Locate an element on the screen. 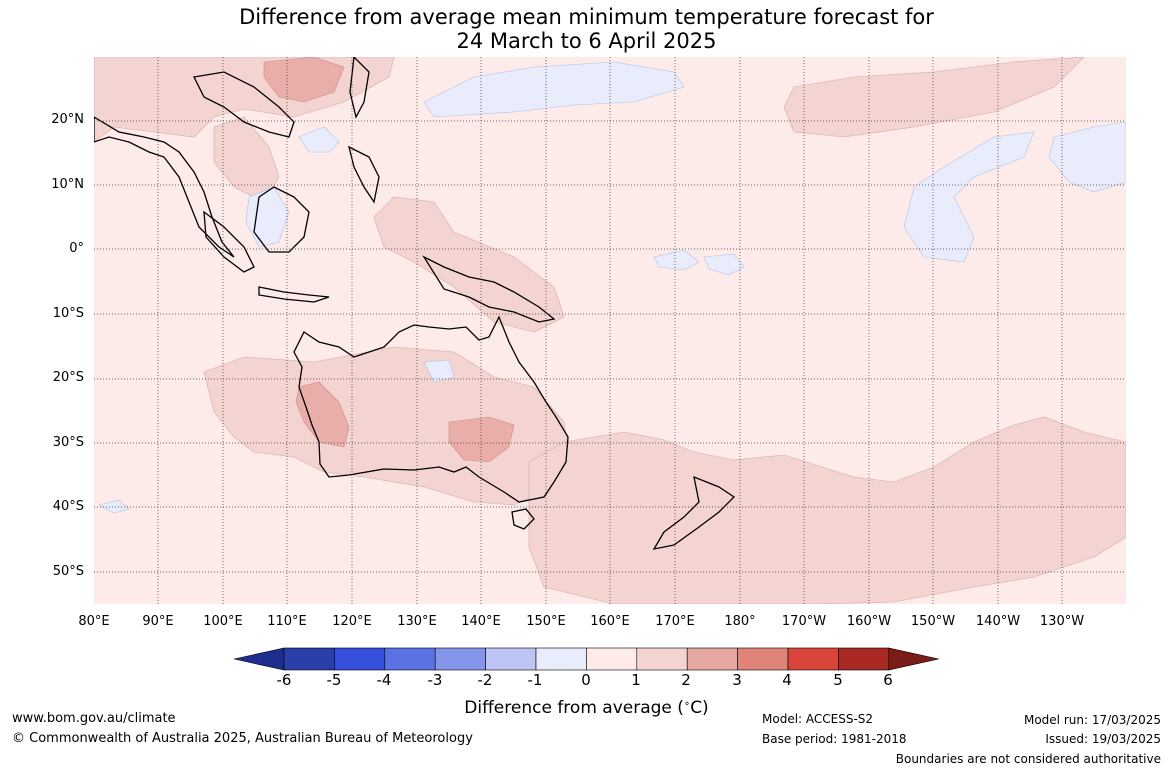 This screenshot has height=770, width=1173. colorbar-tick: 4 is located at coordinates (787, 680).